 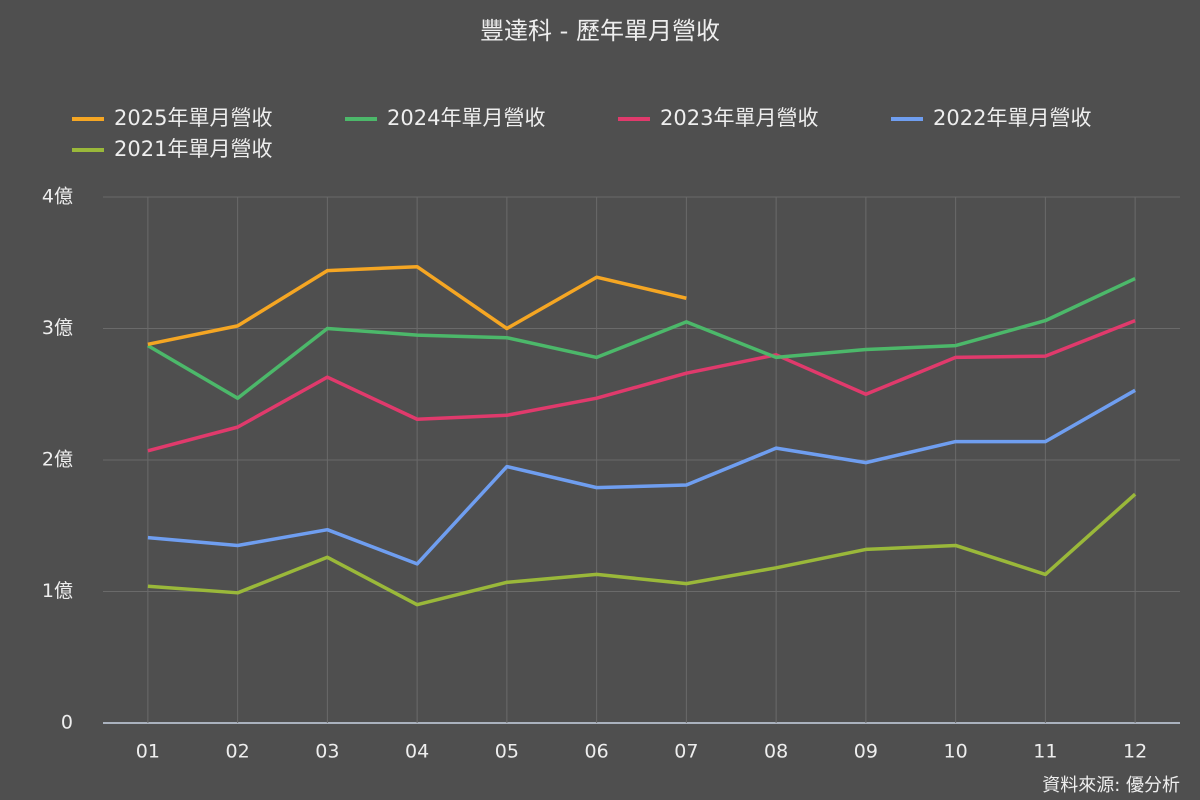 What do you see at coordinates (57, 328) in the screenshot?
I see `y-tick-label: 3億` at bounding box center [57, 328].